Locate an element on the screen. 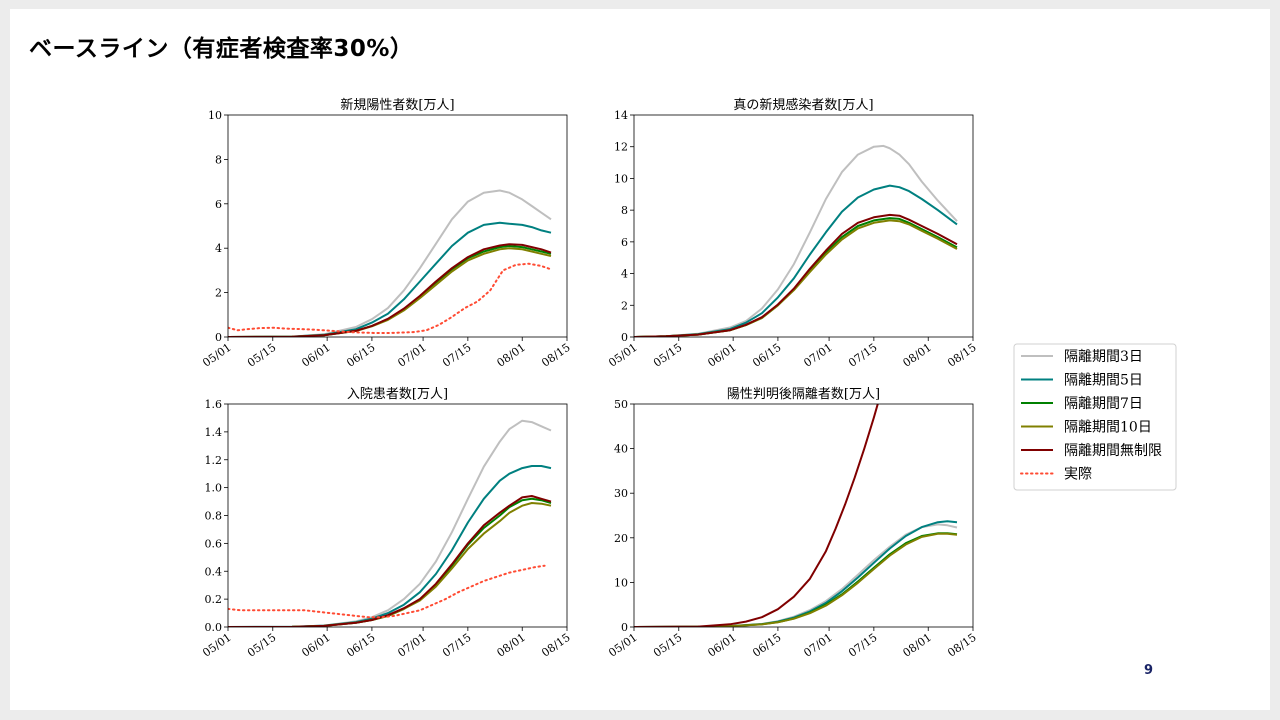  y-tick-label: 0.0 is located at coordinates (214, 627).